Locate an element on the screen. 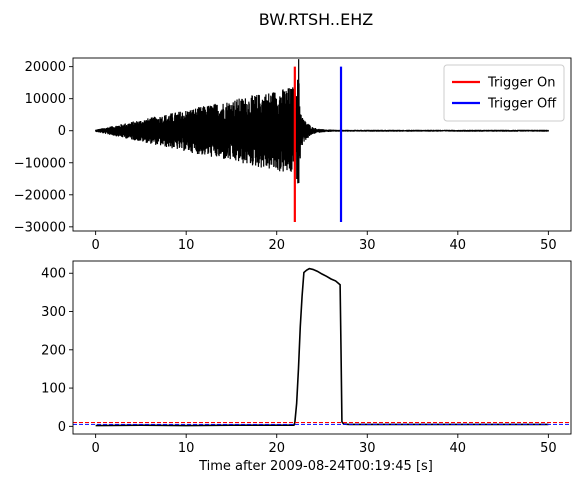 This screenshot has width=581, height=480. y-tick-label: 200 is located at coordinates (53, 350).